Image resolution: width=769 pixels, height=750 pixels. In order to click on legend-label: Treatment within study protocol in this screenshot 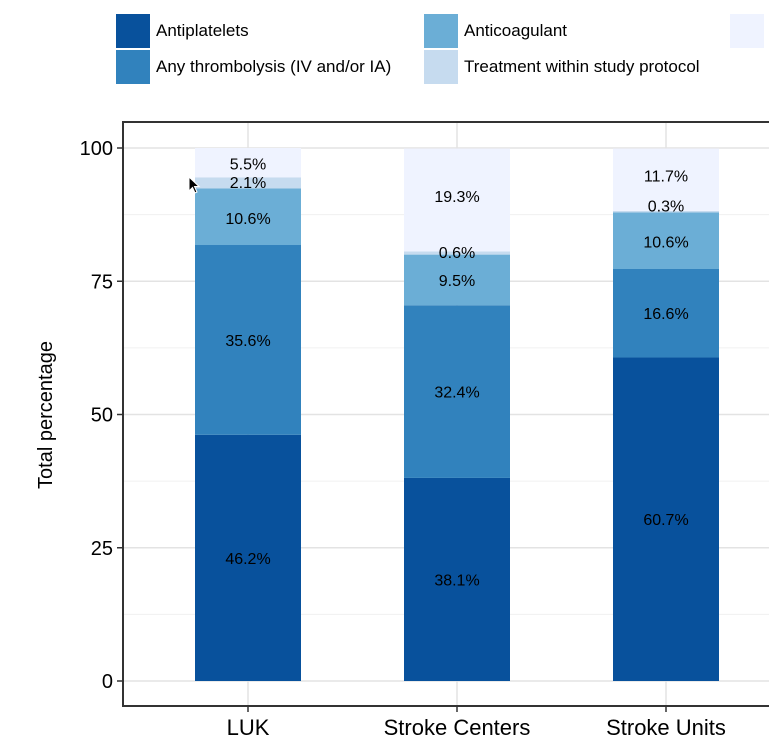, I will do `click(582, 66)`.